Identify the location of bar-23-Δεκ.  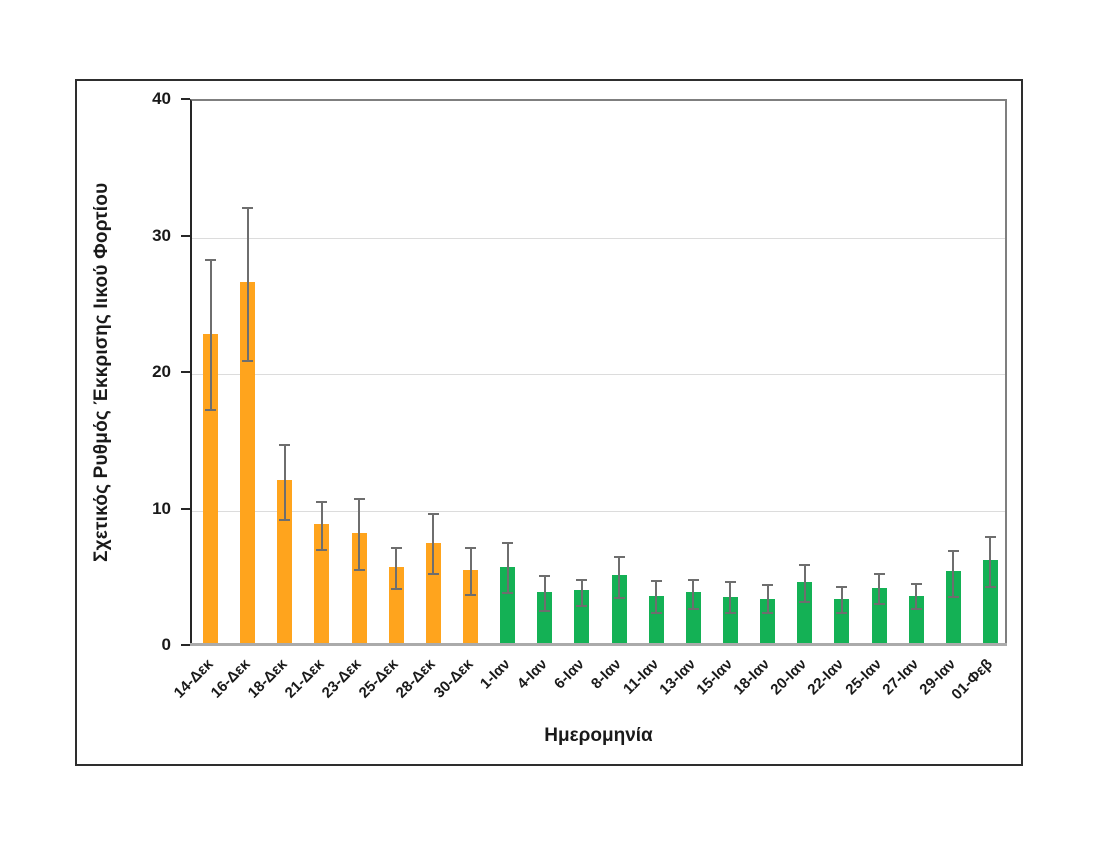
(359, 589).